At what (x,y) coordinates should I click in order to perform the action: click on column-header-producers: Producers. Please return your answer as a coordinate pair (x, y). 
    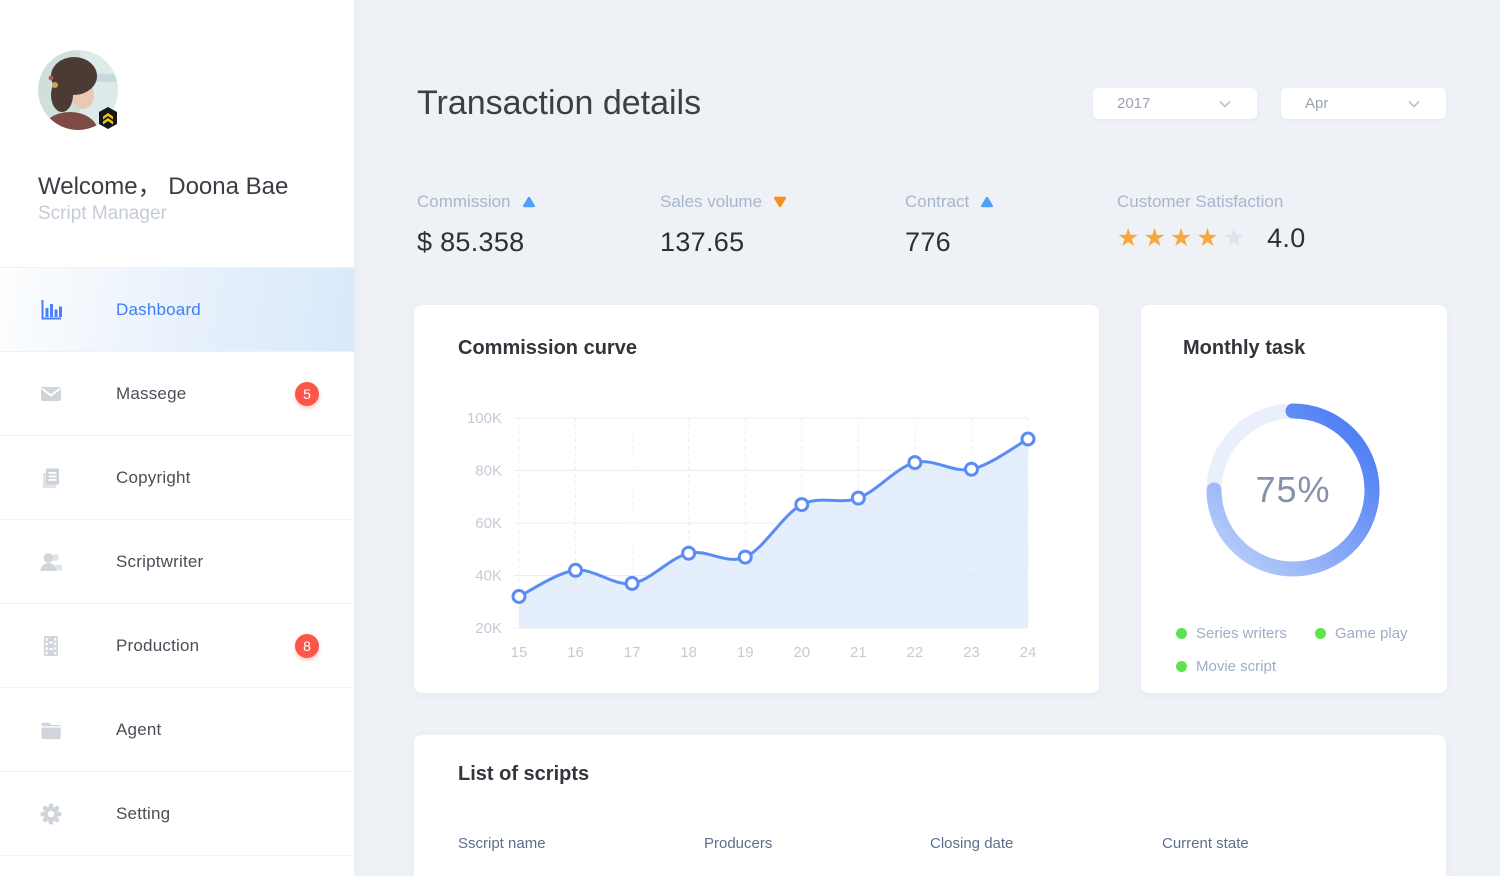
    Looking at the image, I should click on (738, 843).